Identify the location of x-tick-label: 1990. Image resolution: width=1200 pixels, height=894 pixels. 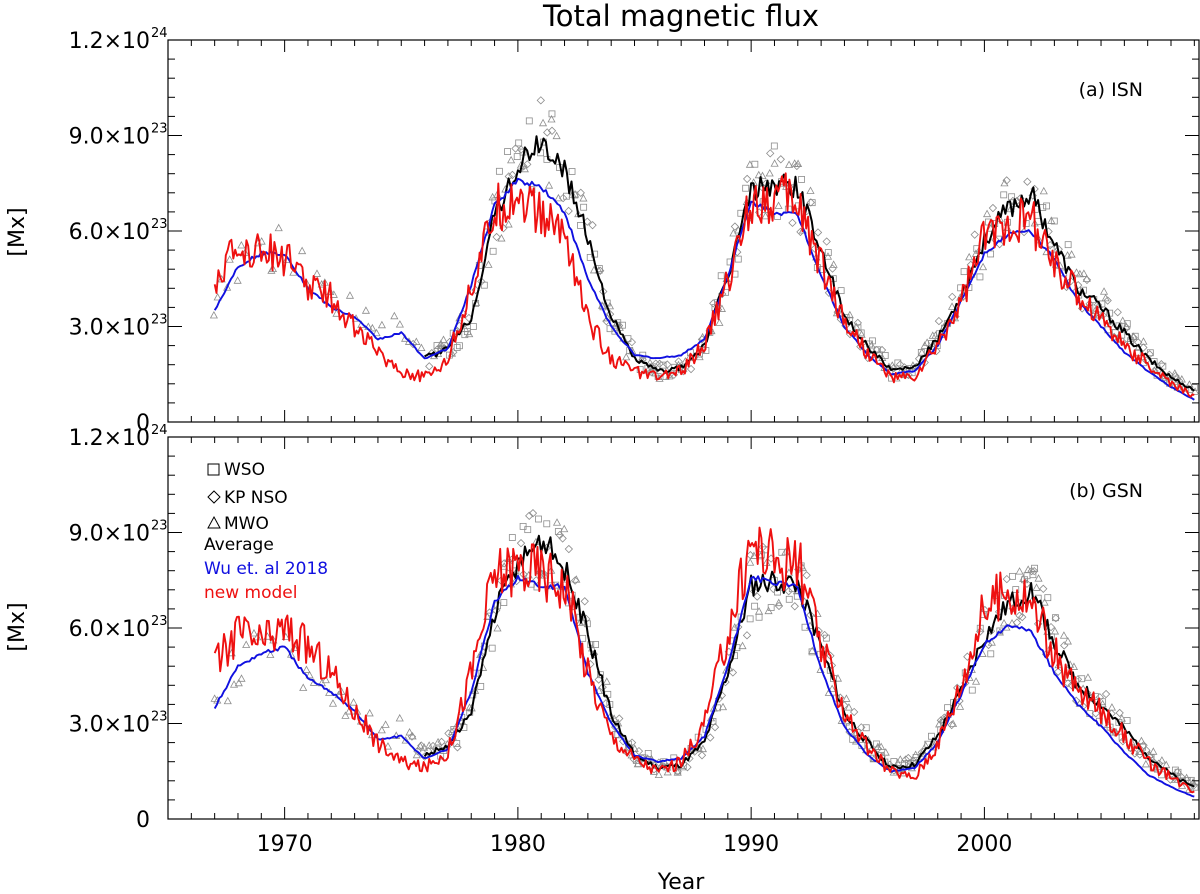
(751, 844).